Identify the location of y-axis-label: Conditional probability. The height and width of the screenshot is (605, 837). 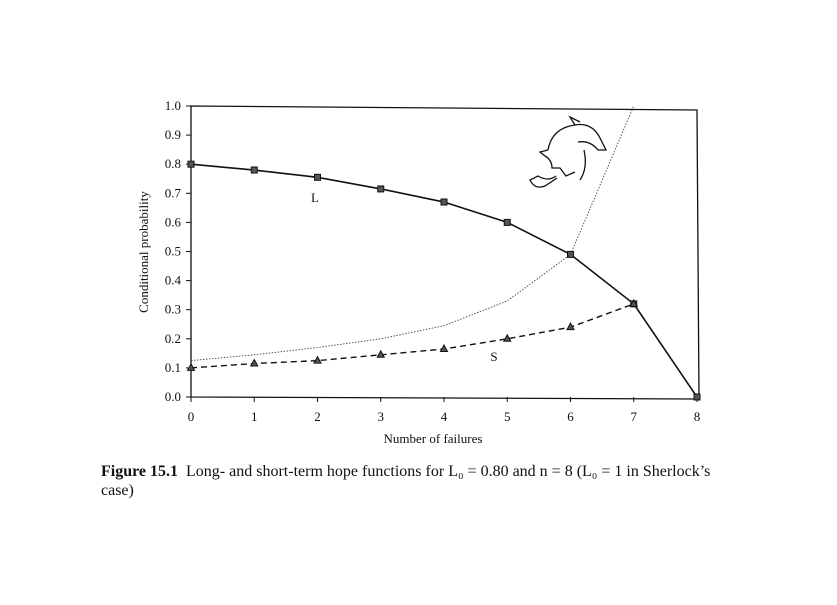
(143, 252).